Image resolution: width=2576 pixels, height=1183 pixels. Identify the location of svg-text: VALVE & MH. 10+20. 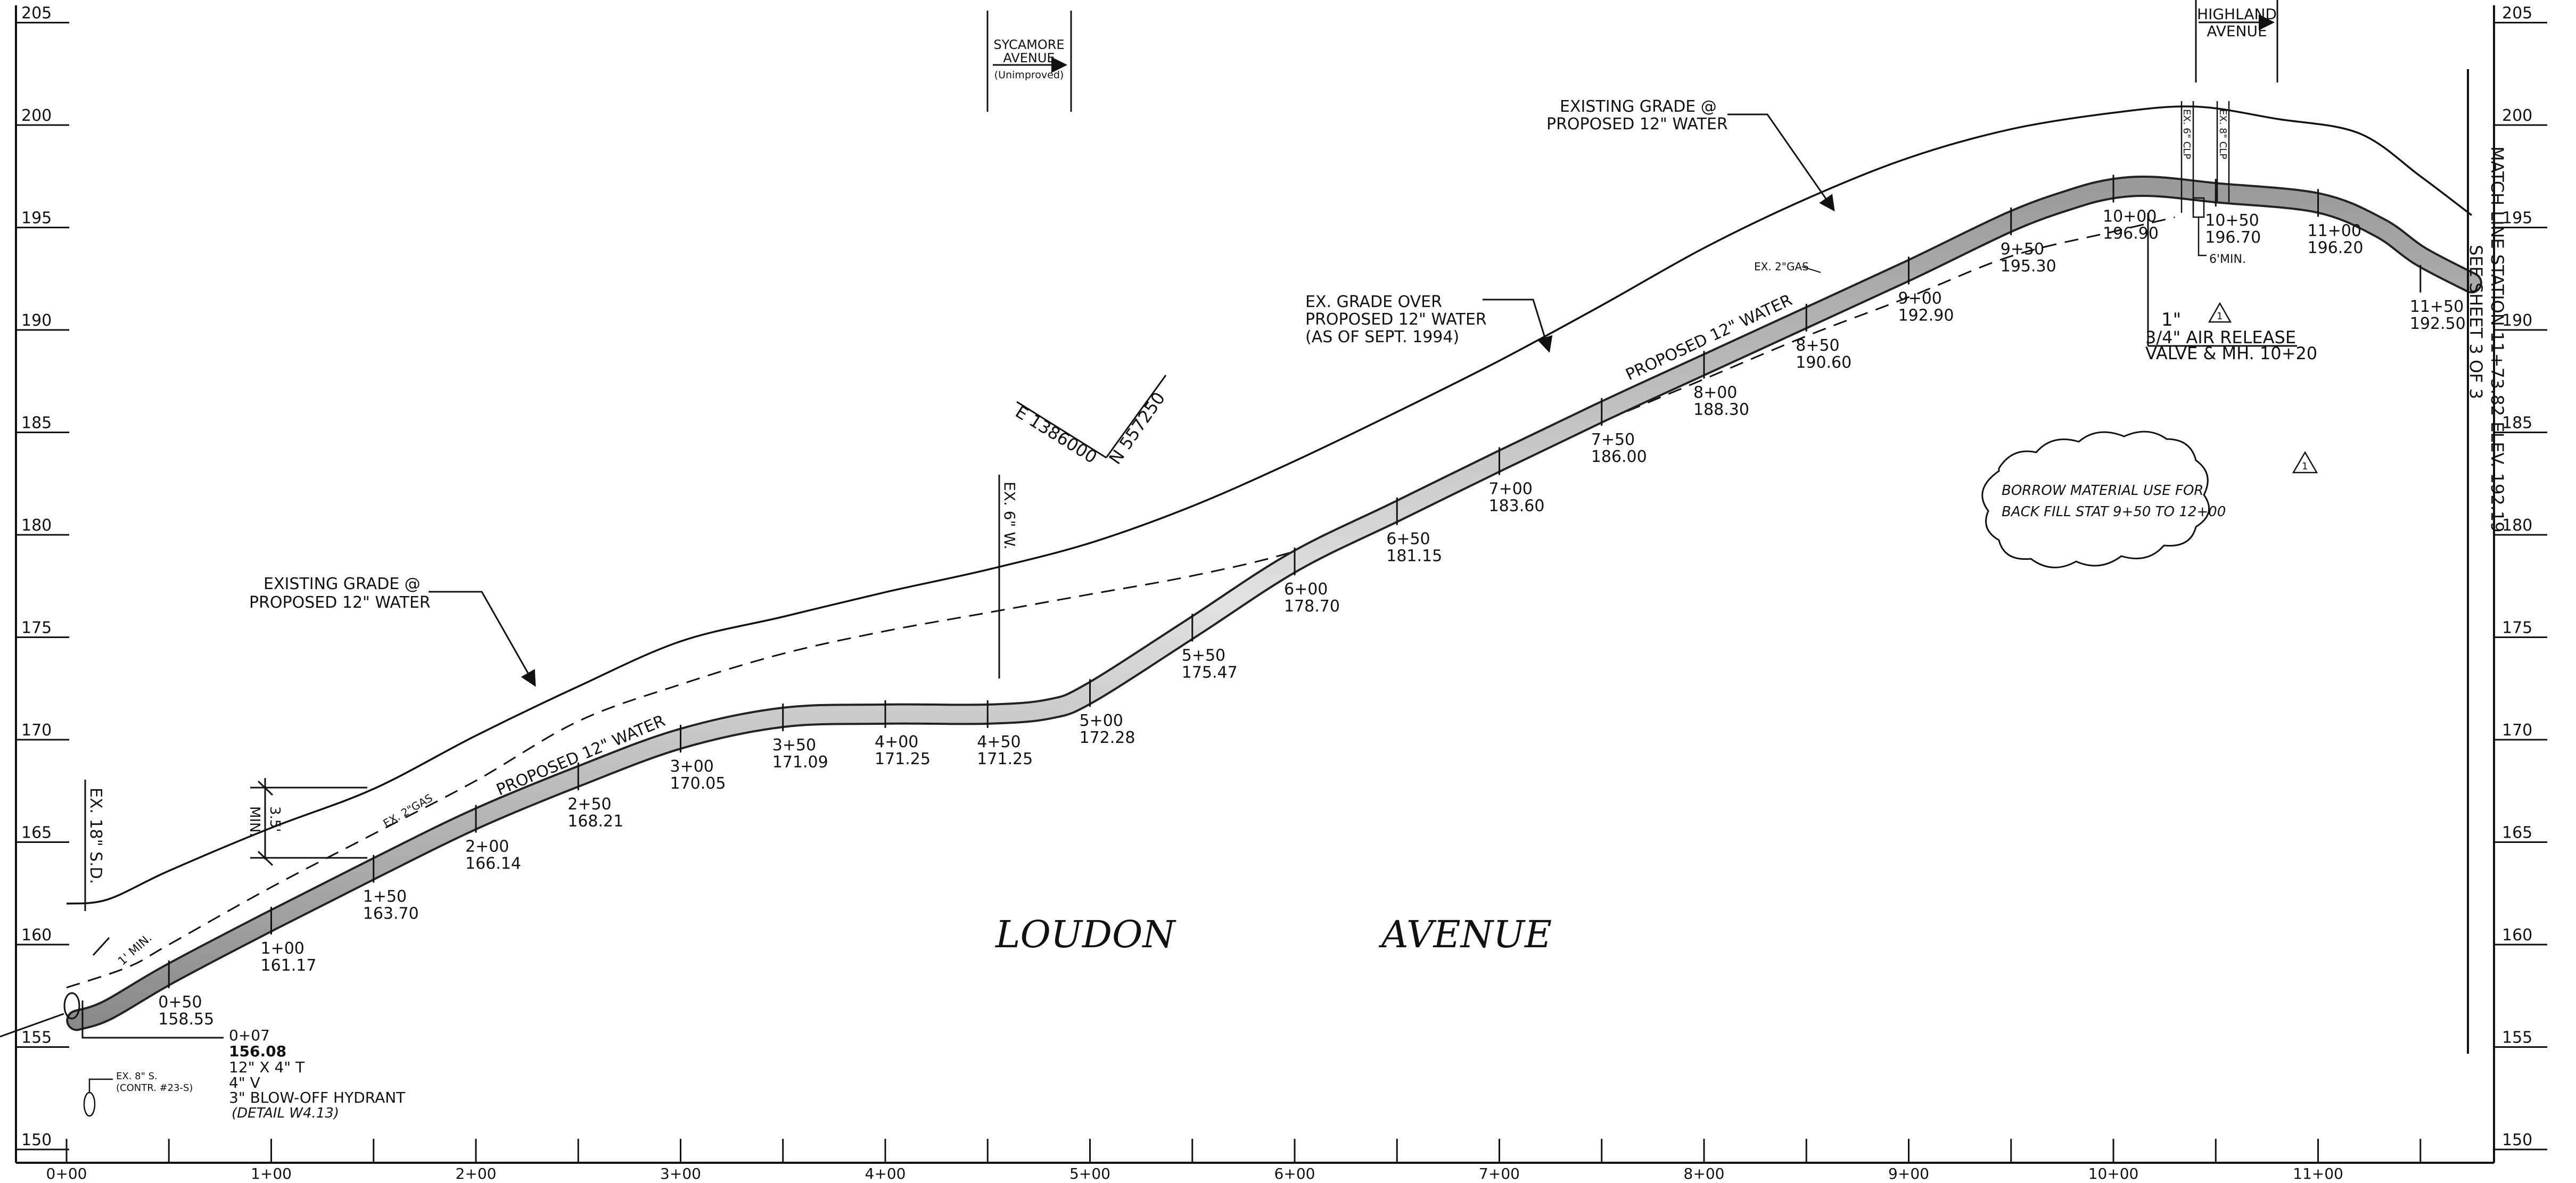
(2231, 353).